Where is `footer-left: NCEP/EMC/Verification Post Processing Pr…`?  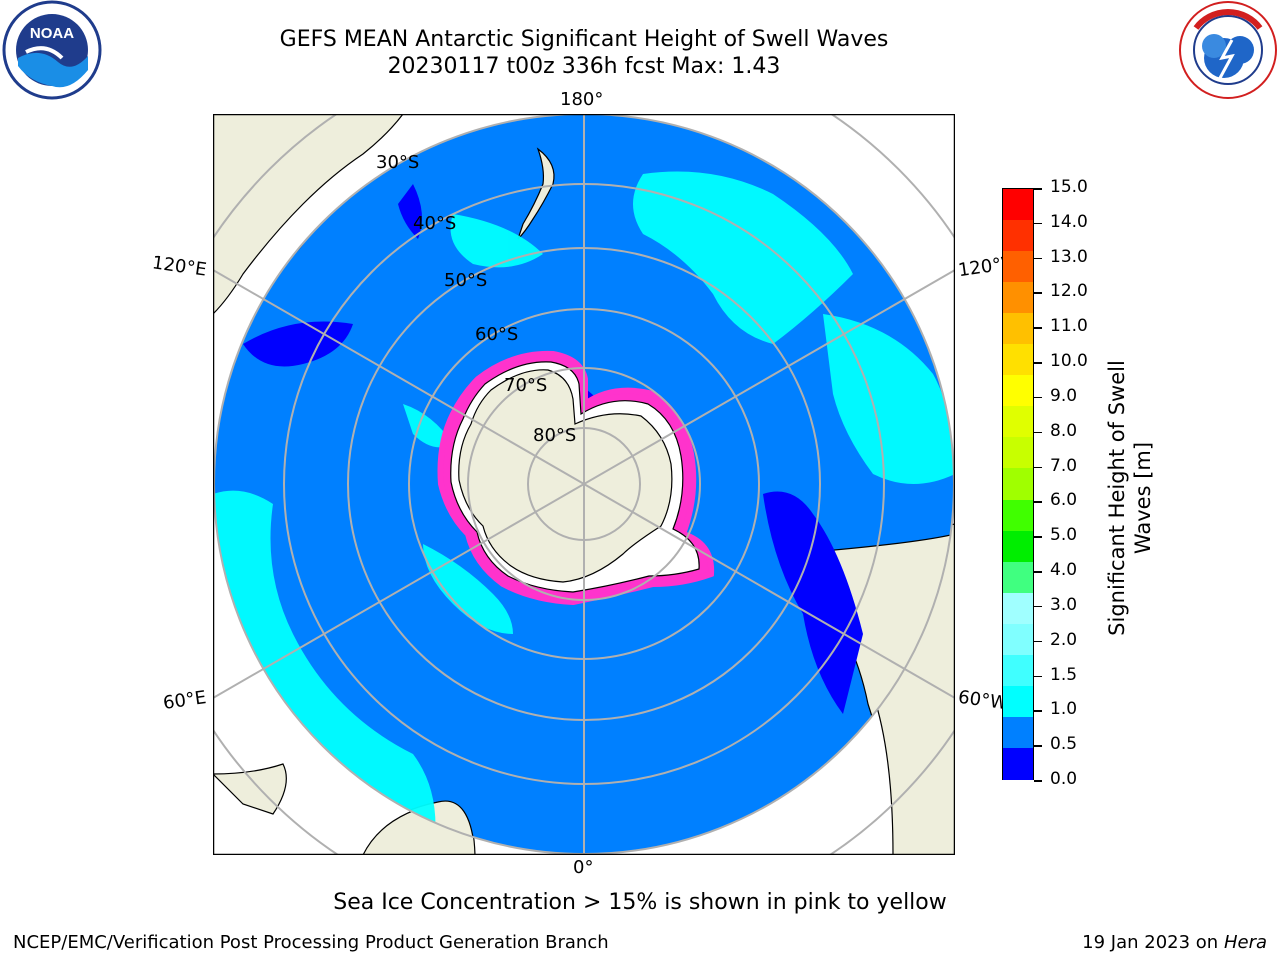 footer-left: NCEP/EMC/Verification Post Processing Pr… is located at coordinates (311, 942).